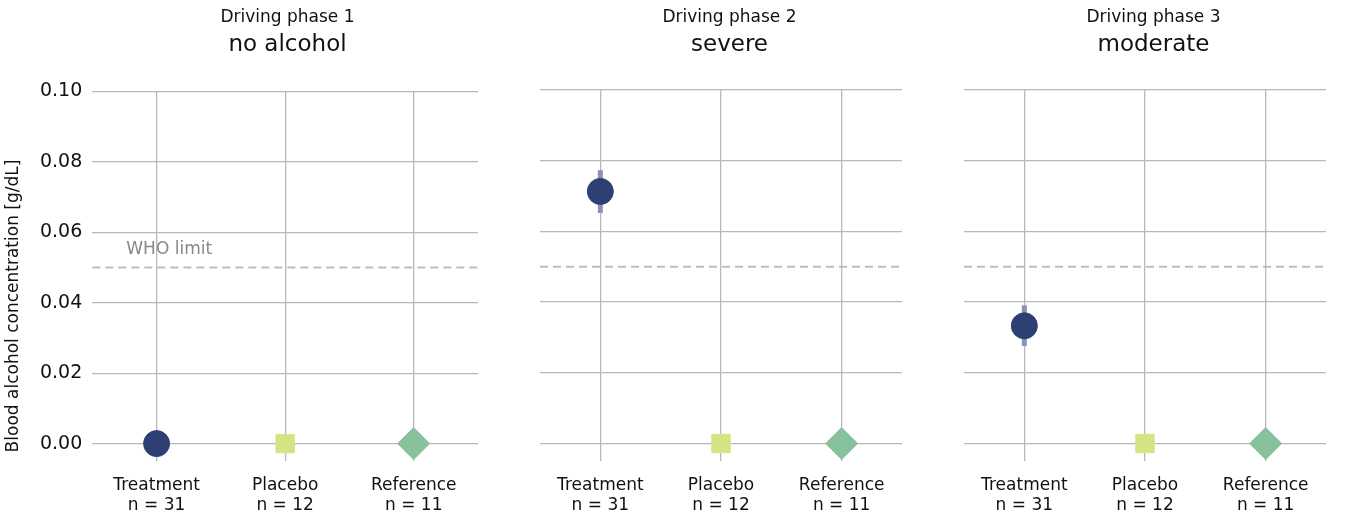 The image size is (1347, 529). I want to click on chart-title: moderate, so click(1153, 44).